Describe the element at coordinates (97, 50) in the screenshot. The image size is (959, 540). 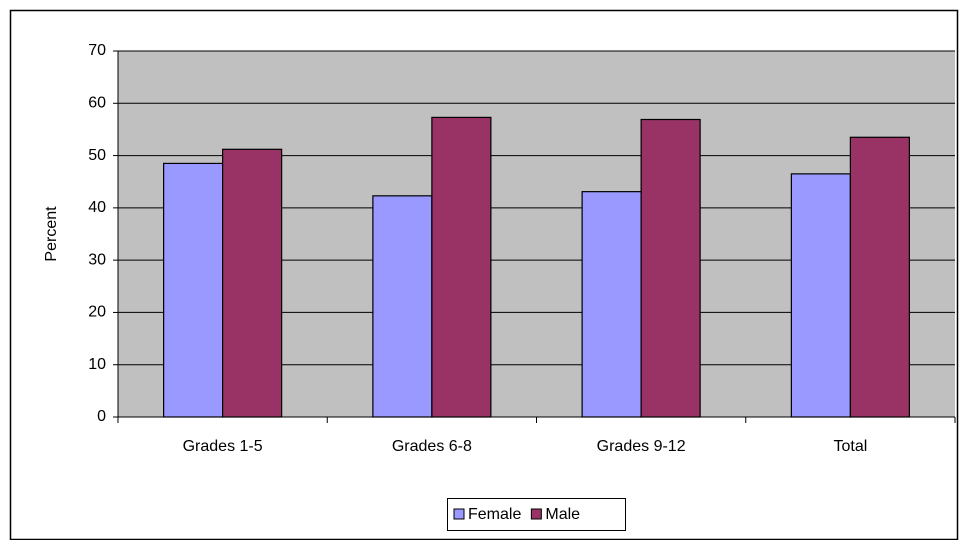
I see `y-tick-label: 70` at that location.